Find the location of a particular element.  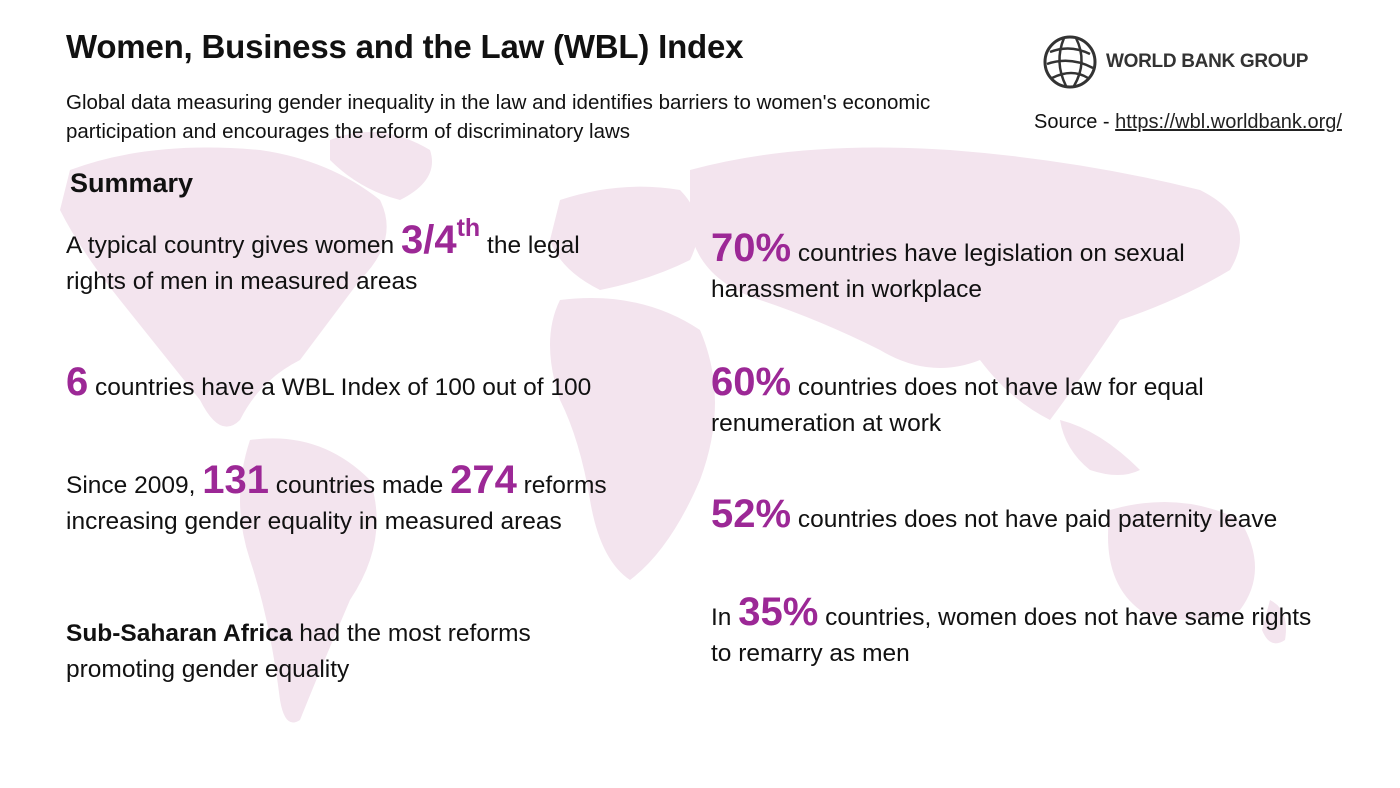

stat-superscript: th is located at coordinates (468, 228).